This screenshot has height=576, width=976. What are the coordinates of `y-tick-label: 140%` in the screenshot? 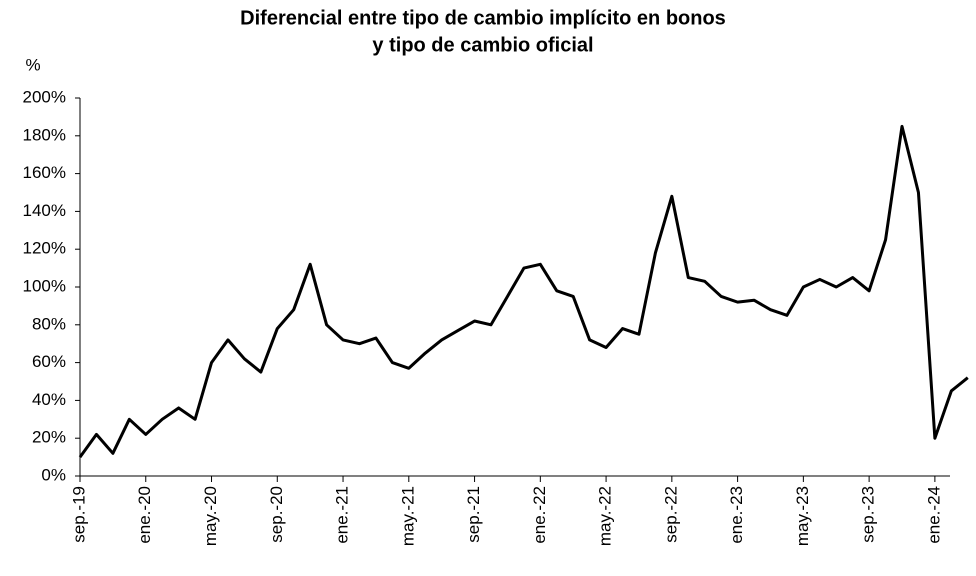 It's located at (44, 210).